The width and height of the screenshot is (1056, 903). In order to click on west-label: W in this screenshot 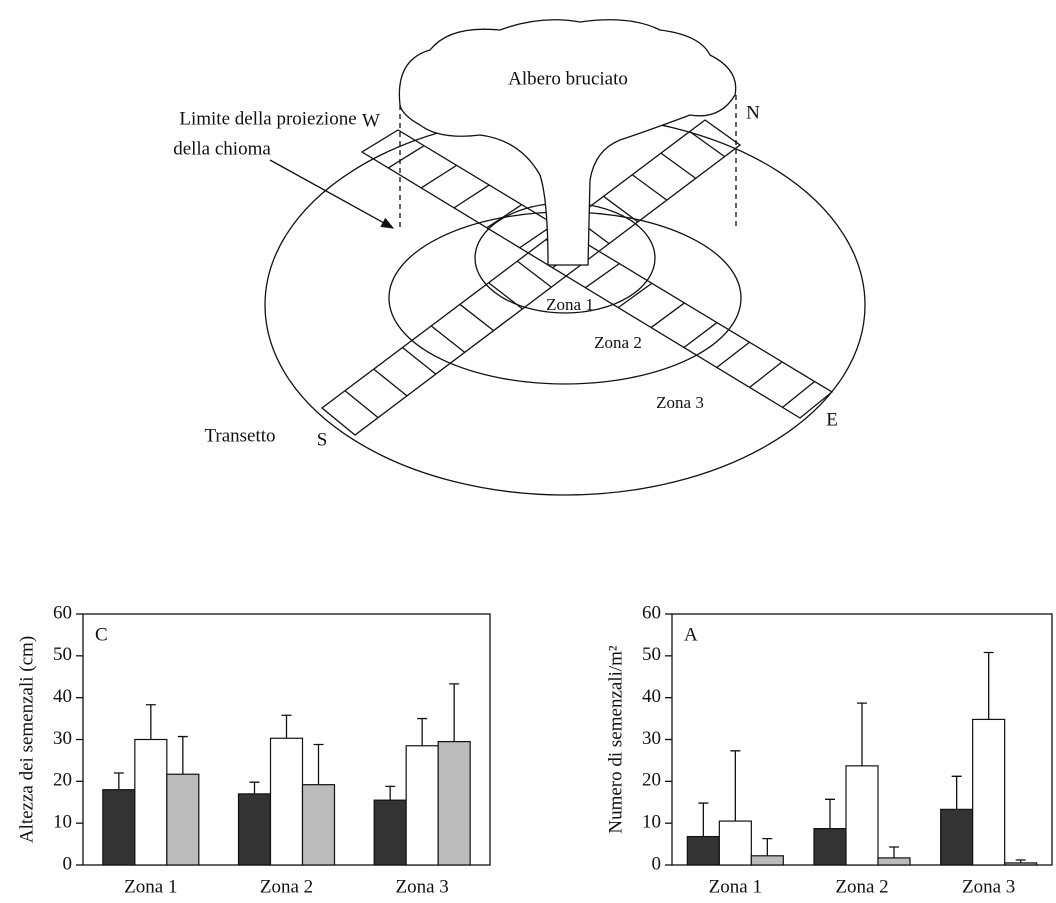, I will do `click(371, 120)`.